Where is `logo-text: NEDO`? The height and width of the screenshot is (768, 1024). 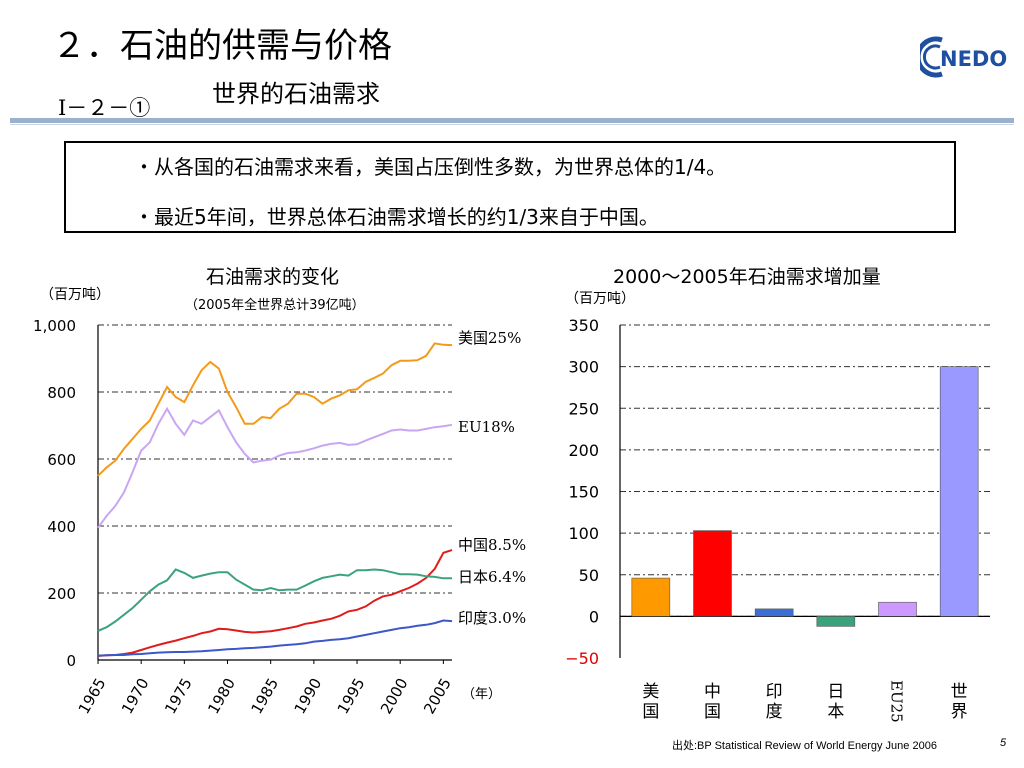
logo-text: NEDO is located at coordinates (973, 59).